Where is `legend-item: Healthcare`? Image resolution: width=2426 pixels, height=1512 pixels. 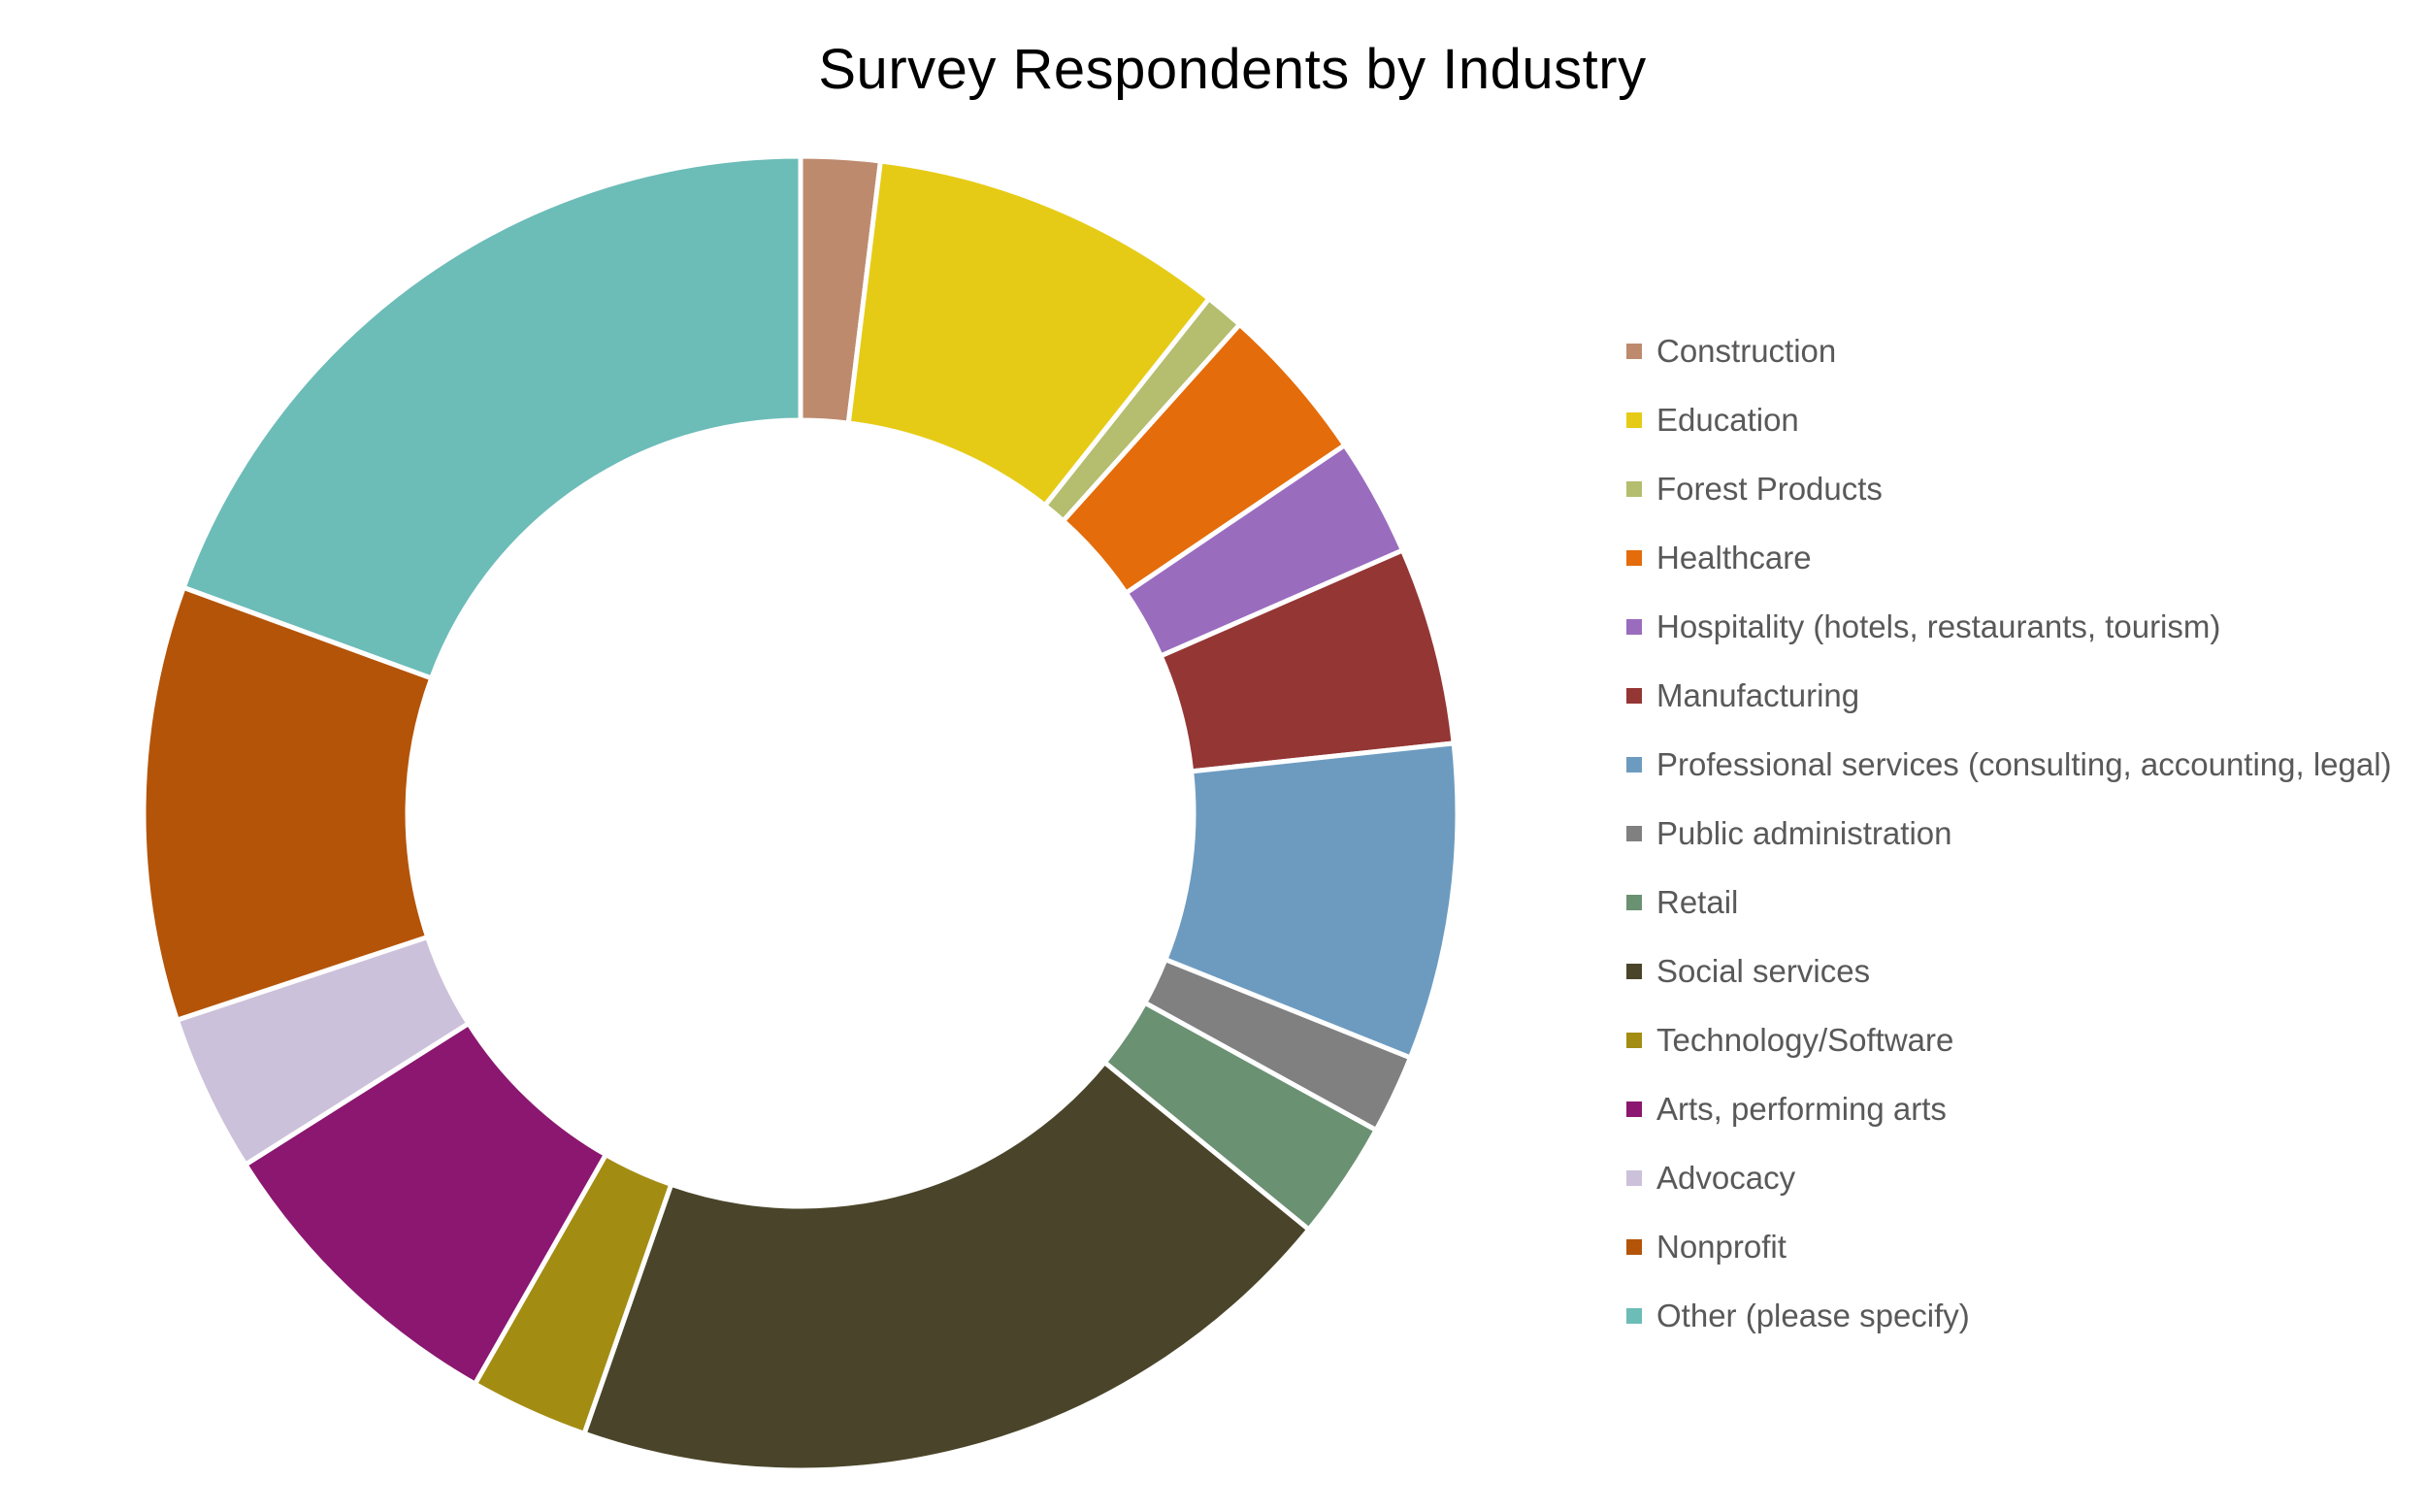 legend-item: Healthcare is located at coordinates (2009, 557).